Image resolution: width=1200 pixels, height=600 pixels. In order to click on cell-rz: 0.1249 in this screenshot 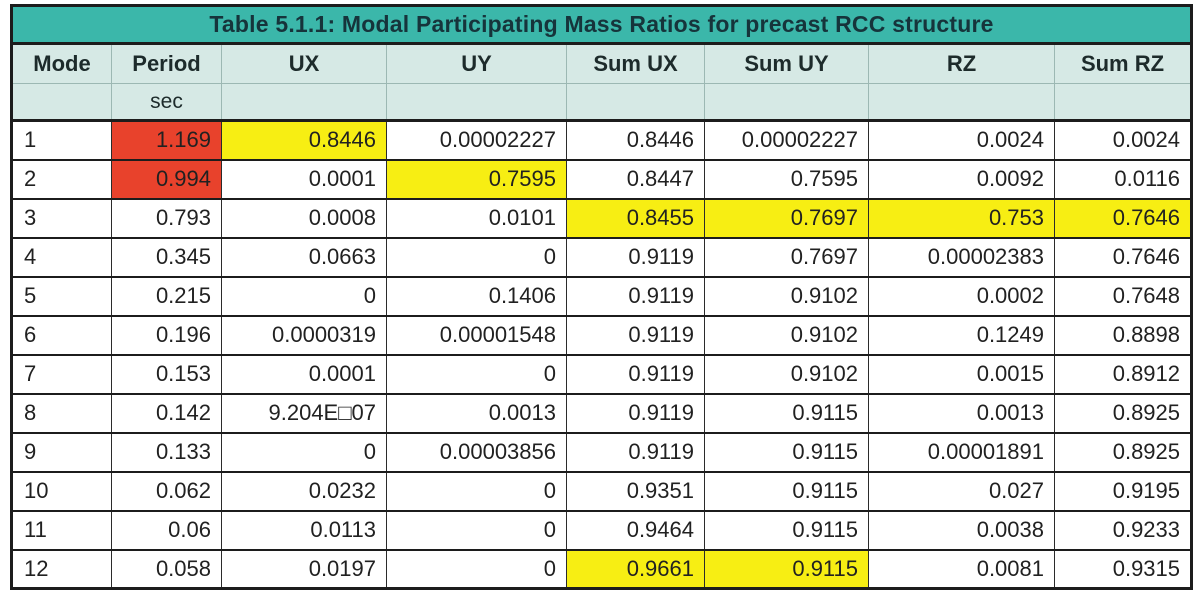, I will do `click(961, 334)`.